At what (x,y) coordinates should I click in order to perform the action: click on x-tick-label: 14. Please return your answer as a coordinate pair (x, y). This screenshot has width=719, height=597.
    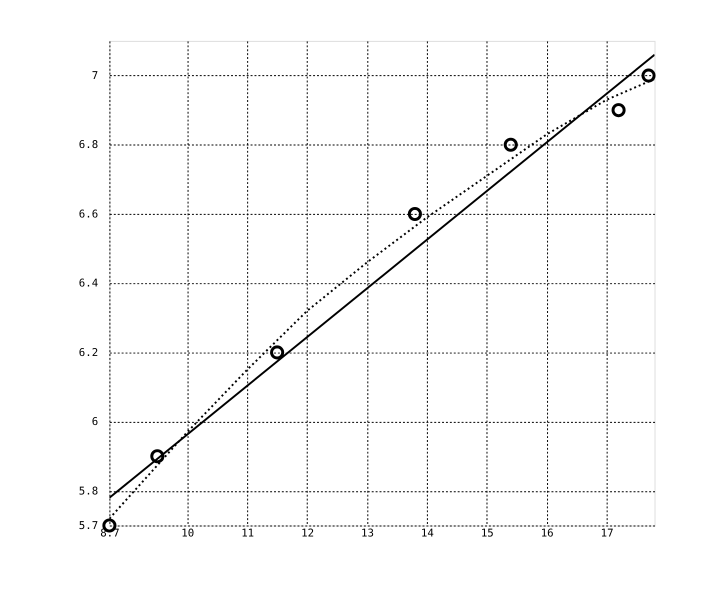
    Looking at the image, I should click on (427, 533).